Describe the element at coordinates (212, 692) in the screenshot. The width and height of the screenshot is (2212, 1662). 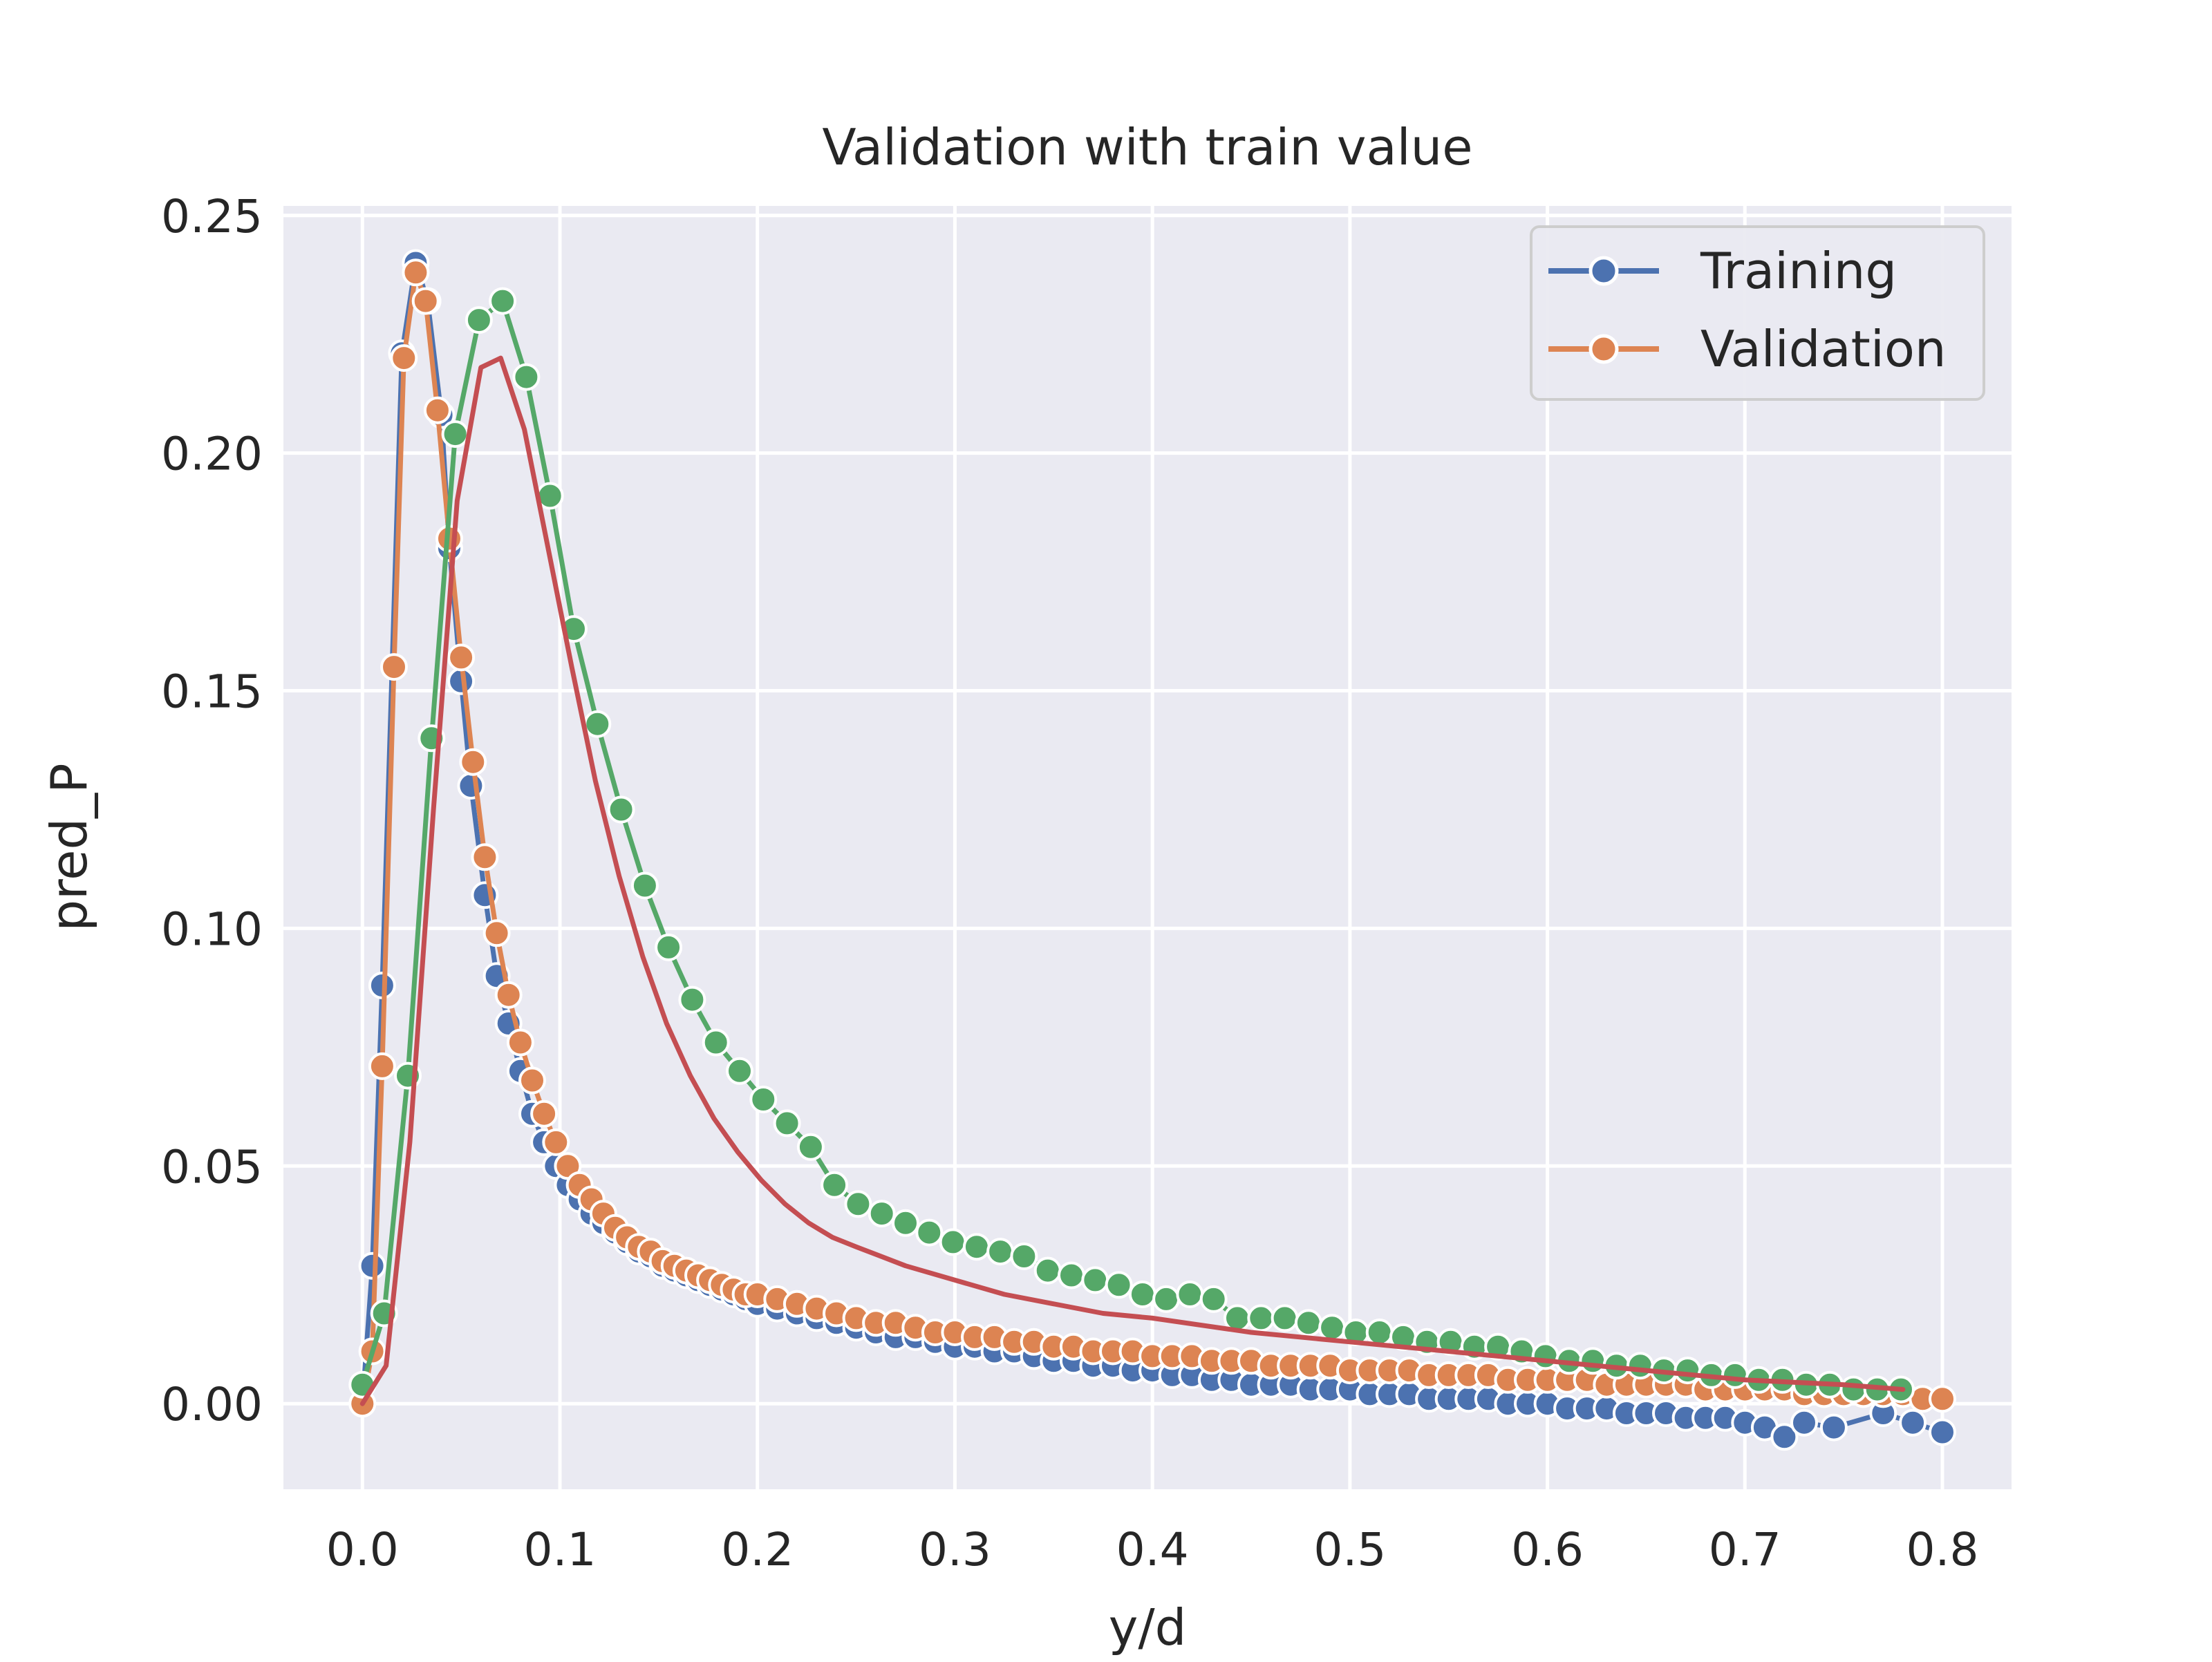
I see `y-tick-label: 0.15` at that location.